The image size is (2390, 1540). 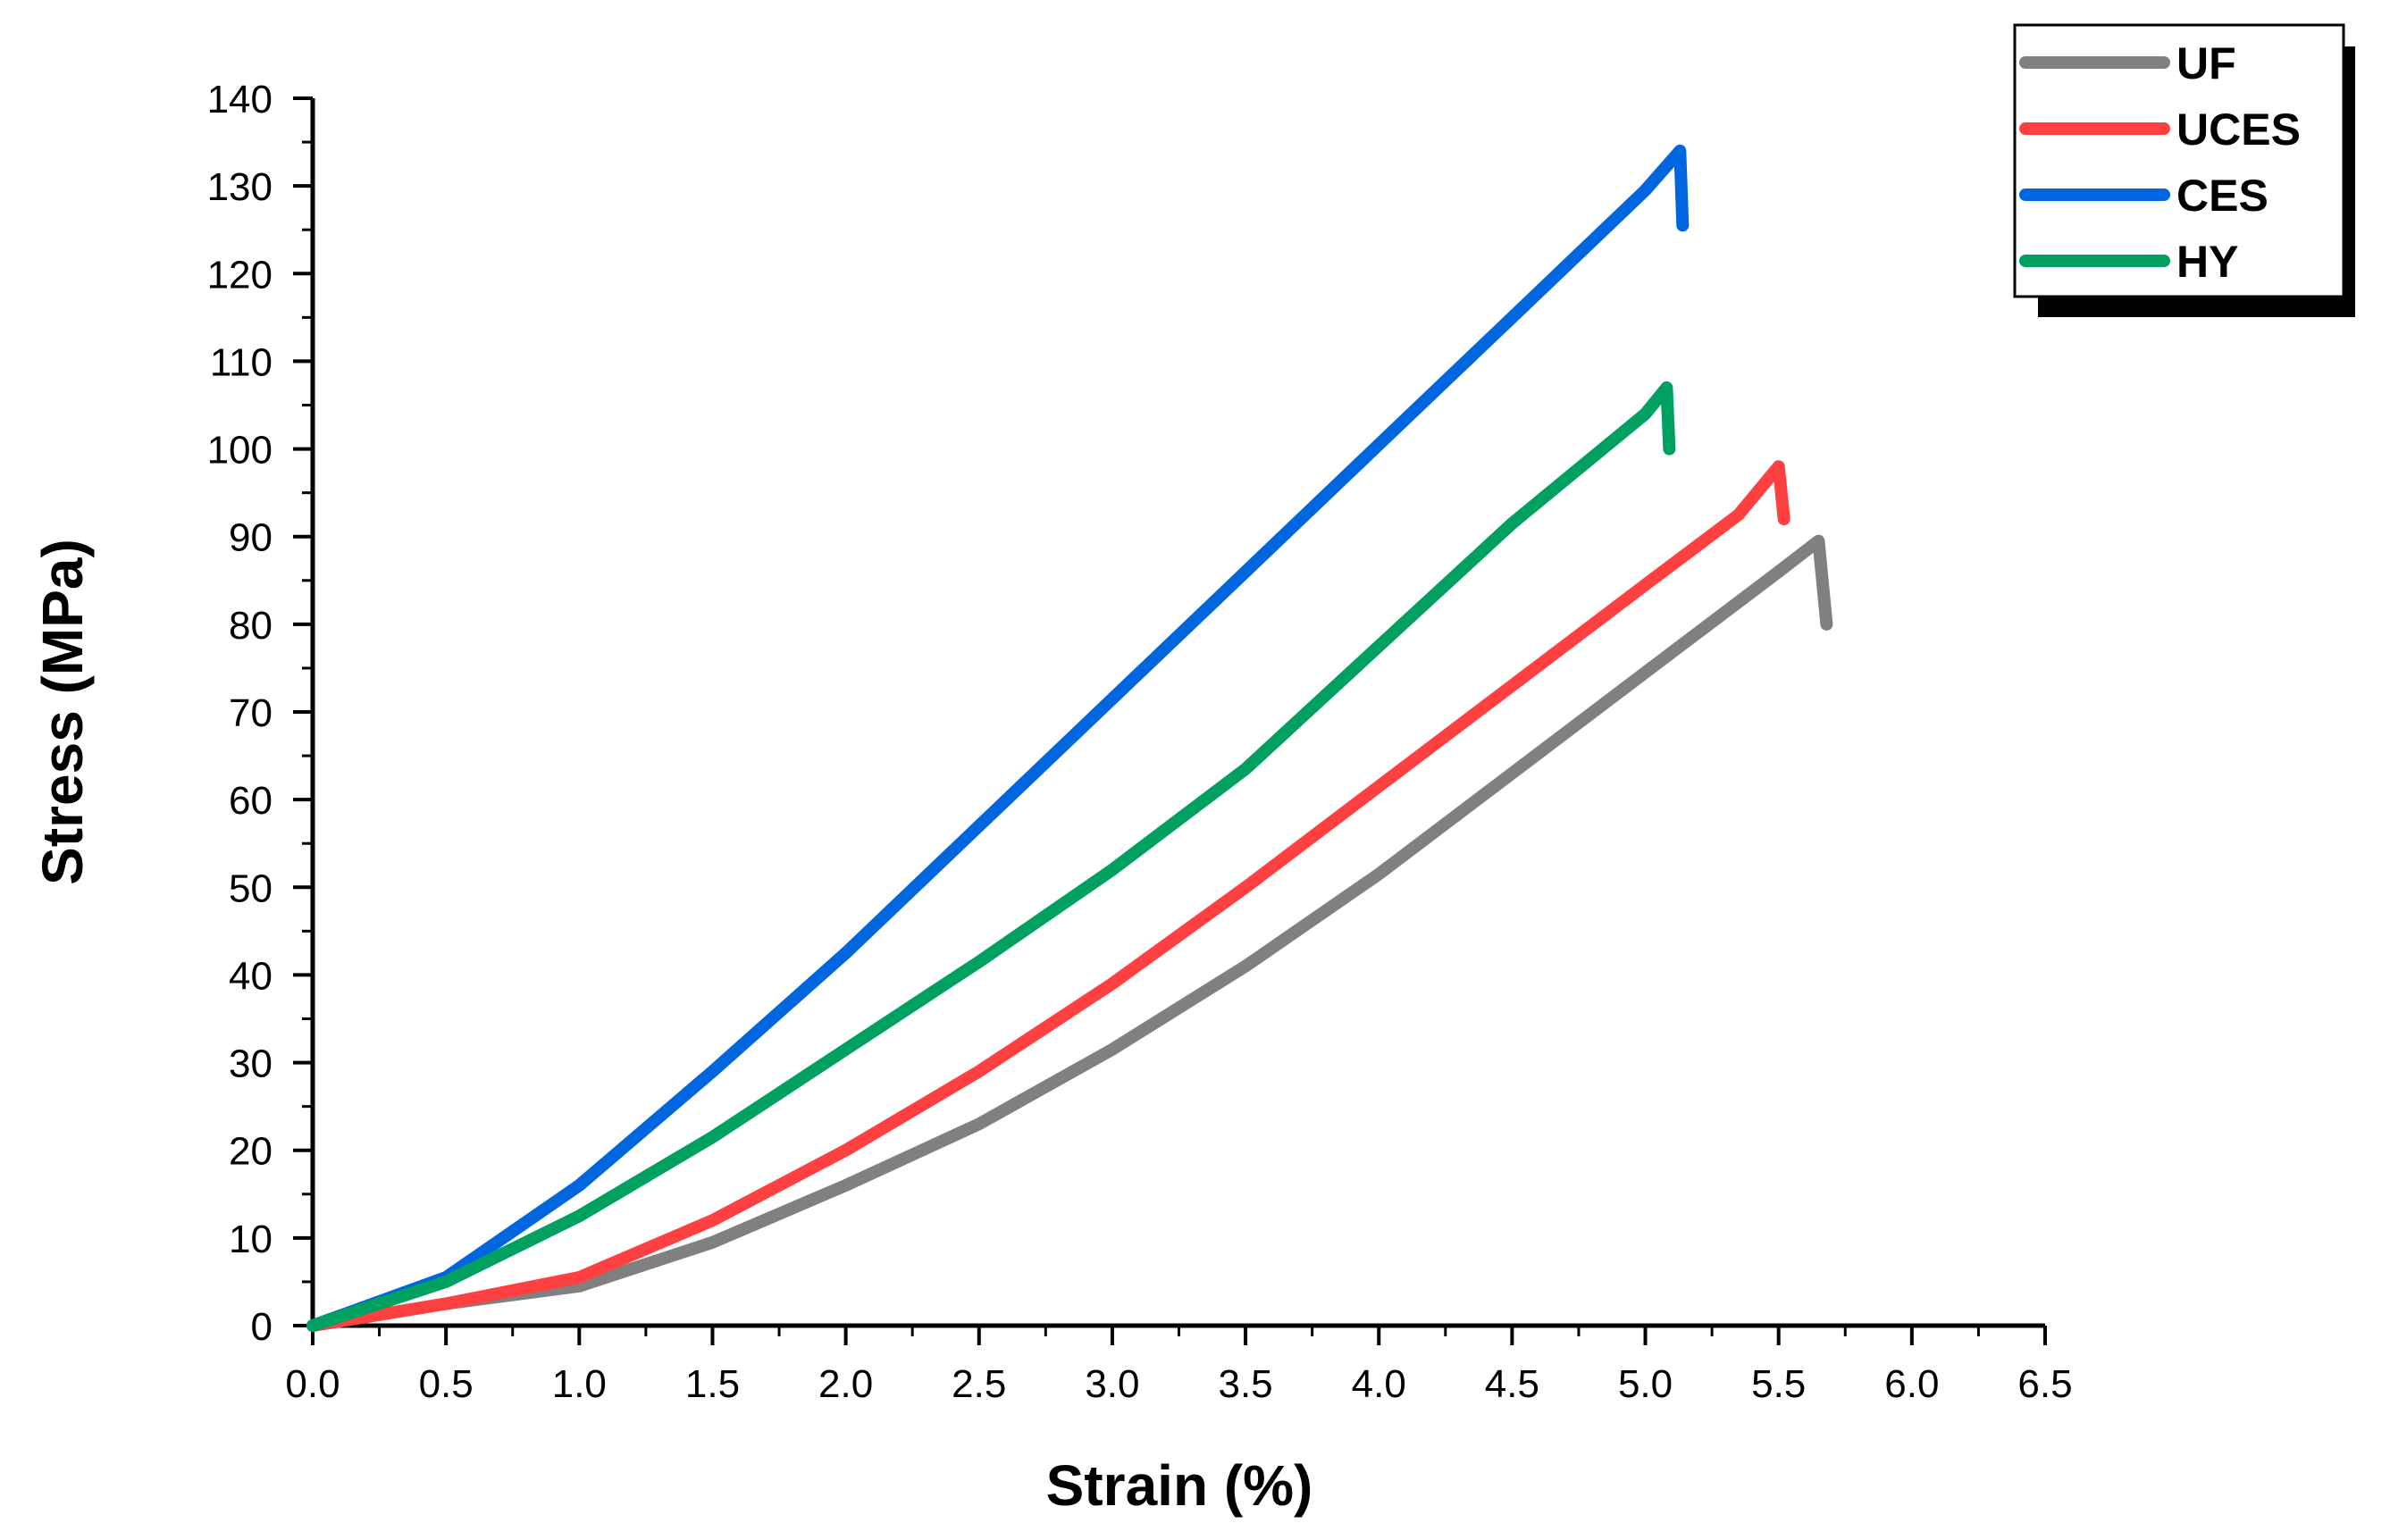 I want to click on legend-label-uf: UF, so click(x=2206, y=63).